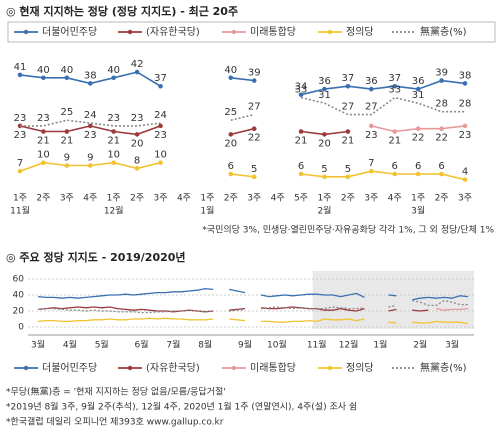 This screenshot has width=500, height=447. I want to click on data-label: 39, so click(254, 73).